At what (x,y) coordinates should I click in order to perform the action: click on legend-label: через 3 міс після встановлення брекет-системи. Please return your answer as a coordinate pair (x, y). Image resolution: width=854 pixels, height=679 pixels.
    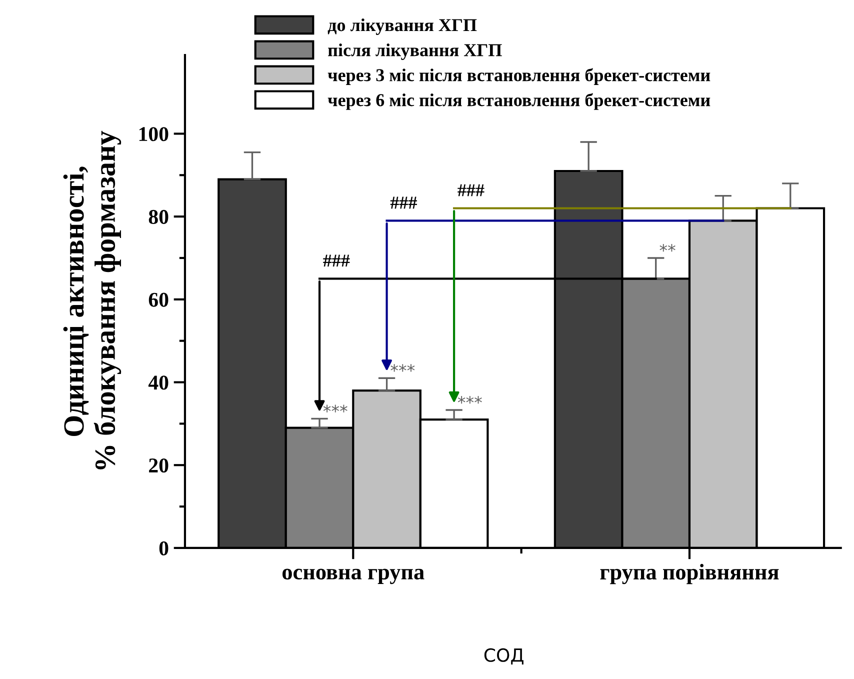
    Looking at the image, I should click on (519, 76).